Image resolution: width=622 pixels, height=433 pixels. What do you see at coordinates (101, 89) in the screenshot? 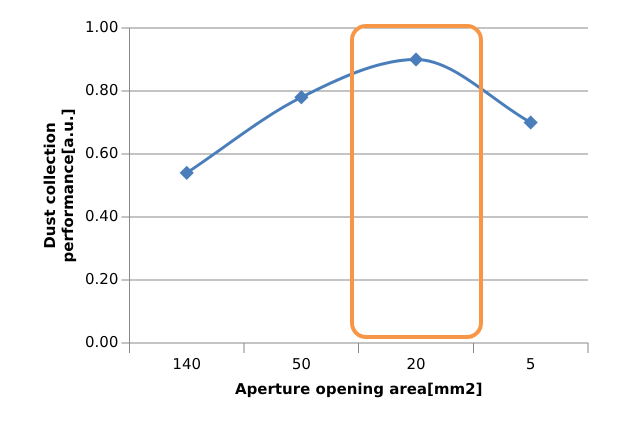
I see `y-tick-label: 0.80` at bounding box center [101, 89].